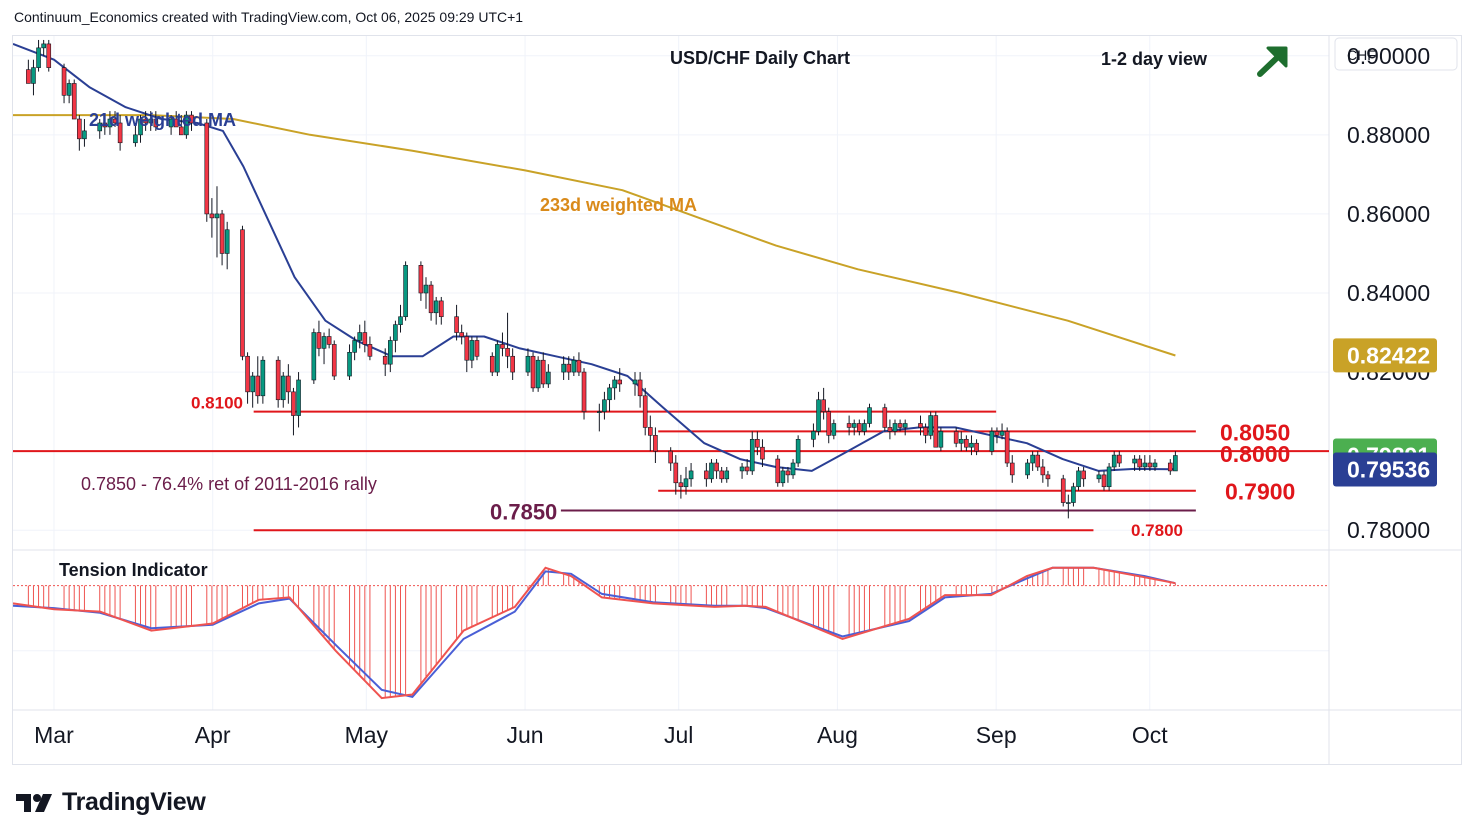 The image size is (1474, 840). I want to click on x-tick-Apr: Apr, so click(213, 735).